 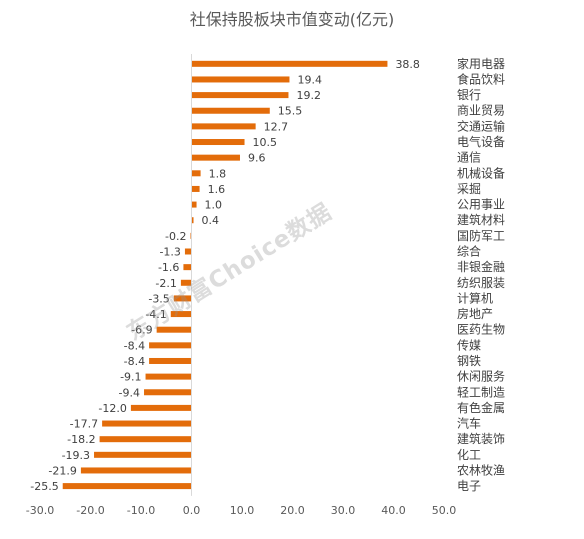 I want to click on data-label: 19.4, so click(x=309, y=79).